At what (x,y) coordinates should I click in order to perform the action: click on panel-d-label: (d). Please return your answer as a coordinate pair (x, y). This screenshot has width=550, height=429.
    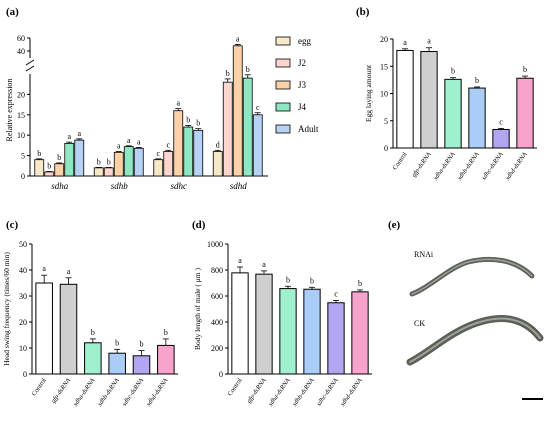
    Looking at the image, I should click on (199, 225).